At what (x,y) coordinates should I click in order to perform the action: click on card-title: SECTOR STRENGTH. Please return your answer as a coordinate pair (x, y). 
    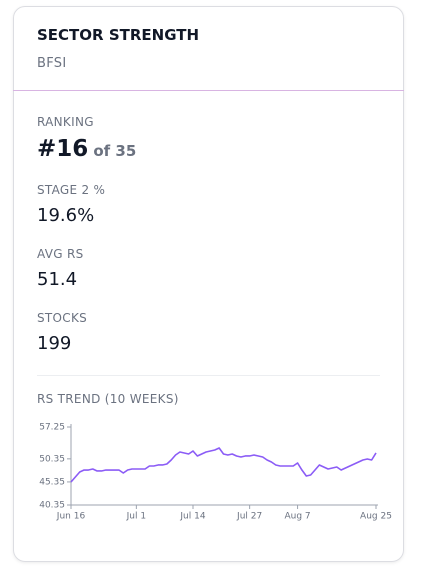
    Looking at the image, I should click on (118, 35).